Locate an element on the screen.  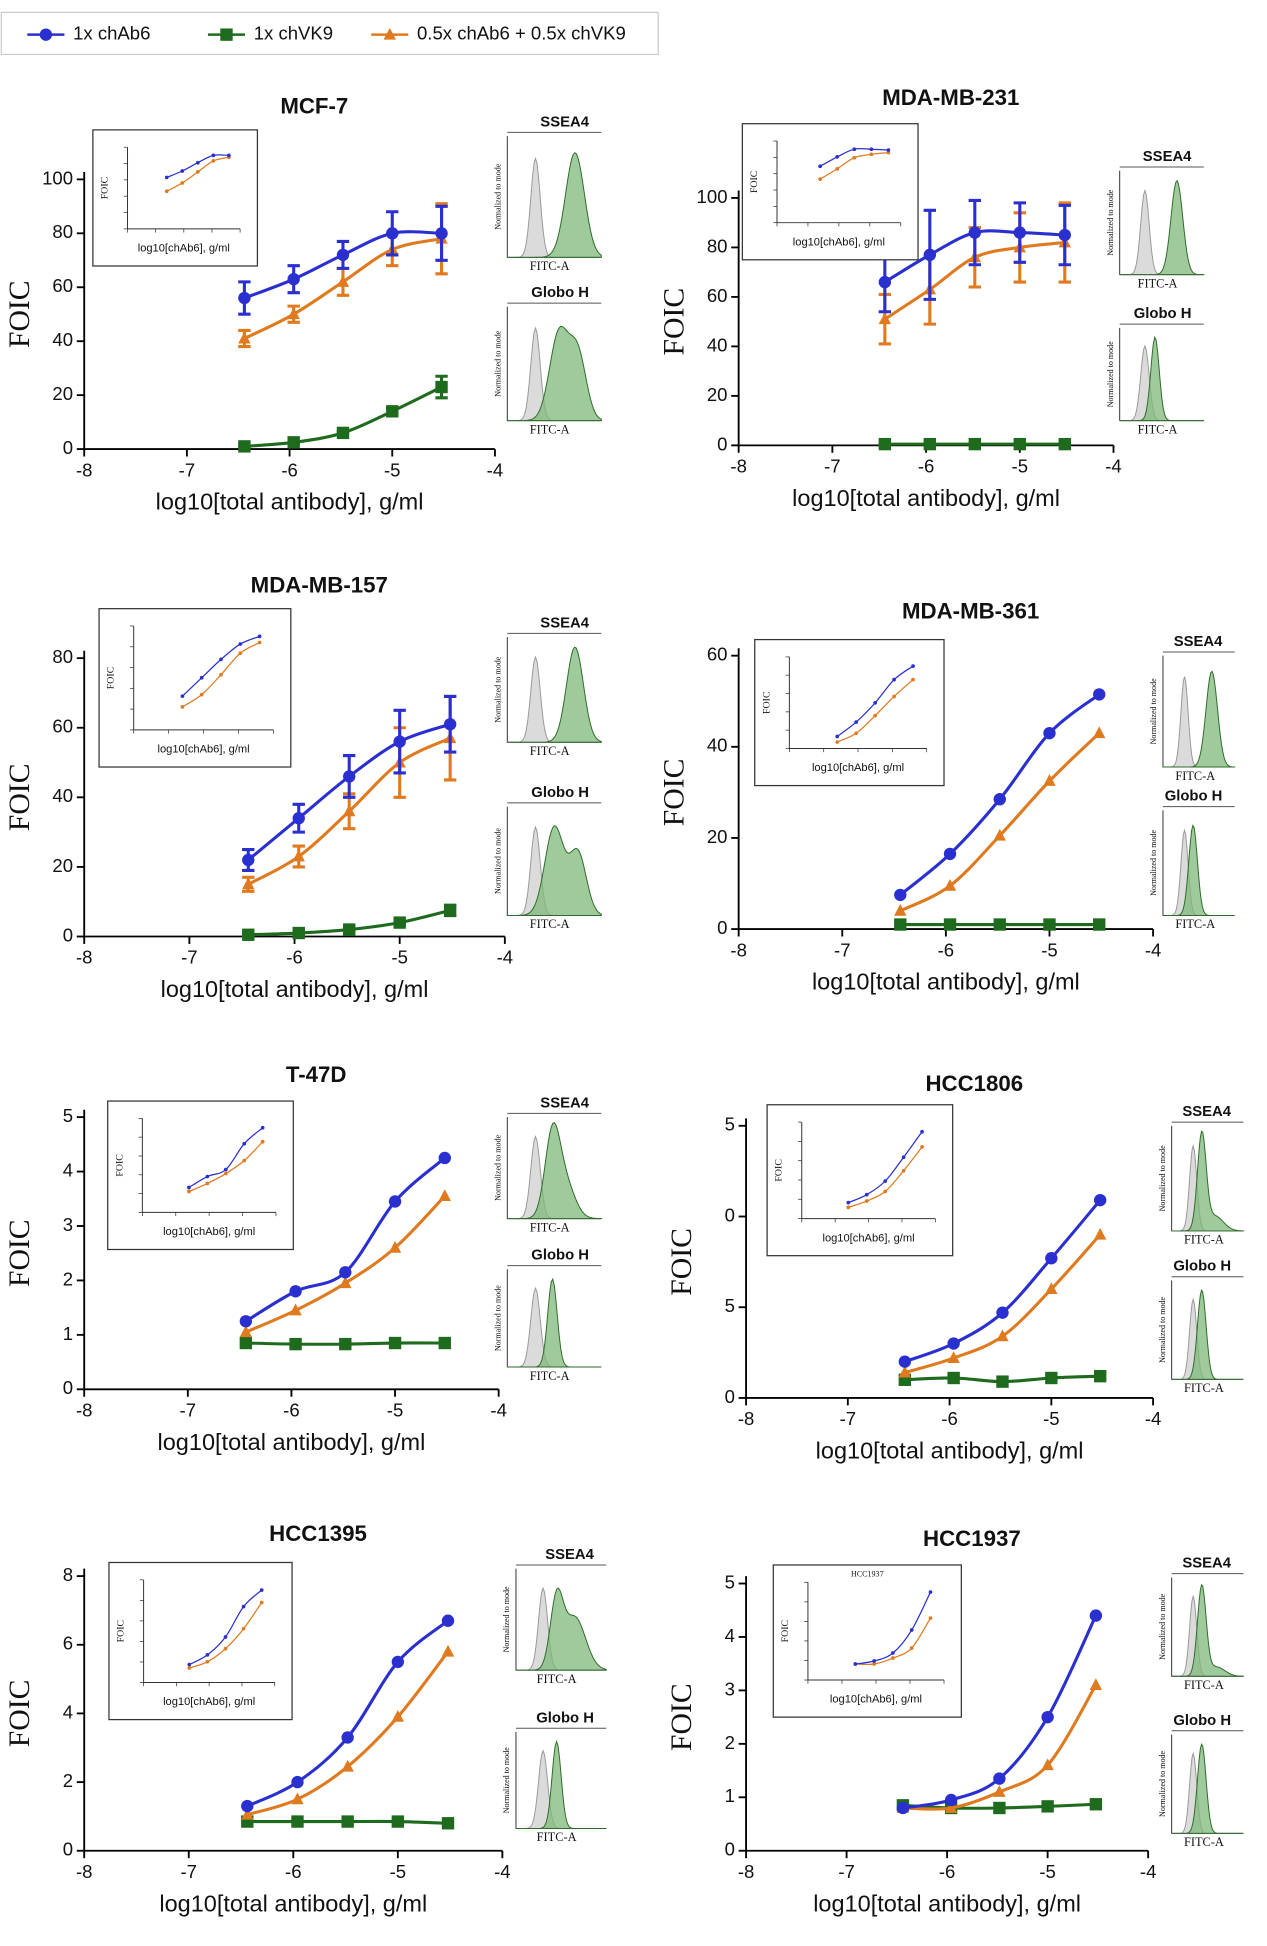
legend-marker is located at coordinates (226, 34).